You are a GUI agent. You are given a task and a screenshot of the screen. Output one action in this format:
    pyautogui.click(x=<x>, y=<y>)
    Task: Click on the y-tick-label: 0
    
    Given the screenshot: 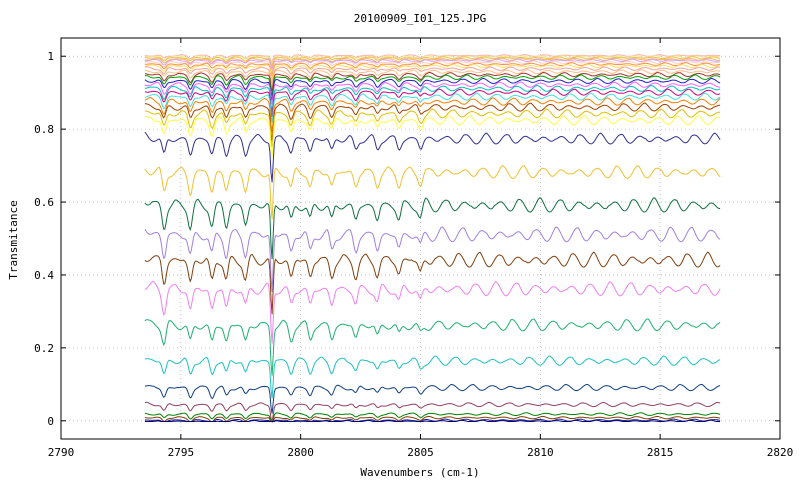 What is the action you would take?
    pyautogui.click(x=50, y=421)
    